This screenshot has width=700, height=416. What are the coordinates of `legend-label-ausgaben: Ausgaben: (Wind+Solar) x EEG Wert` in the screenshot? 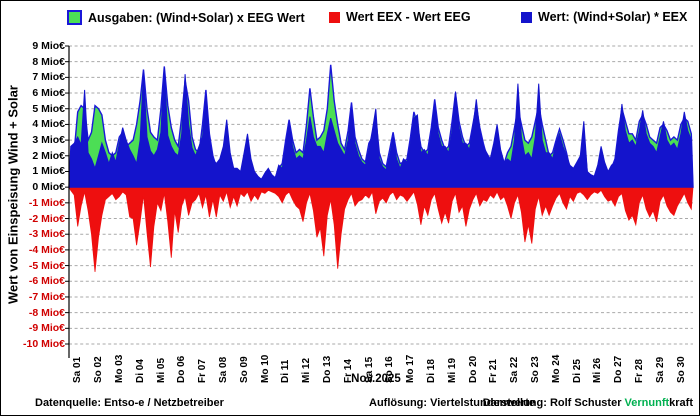 It's located at (196, 17).